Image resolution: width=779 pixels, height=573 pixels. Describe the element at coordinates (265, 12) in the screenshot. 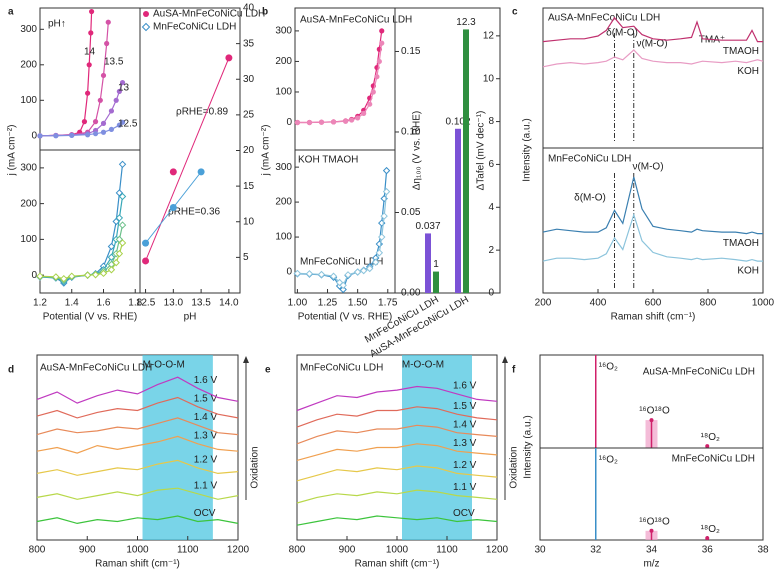

I see `panel-label: b` at that location.